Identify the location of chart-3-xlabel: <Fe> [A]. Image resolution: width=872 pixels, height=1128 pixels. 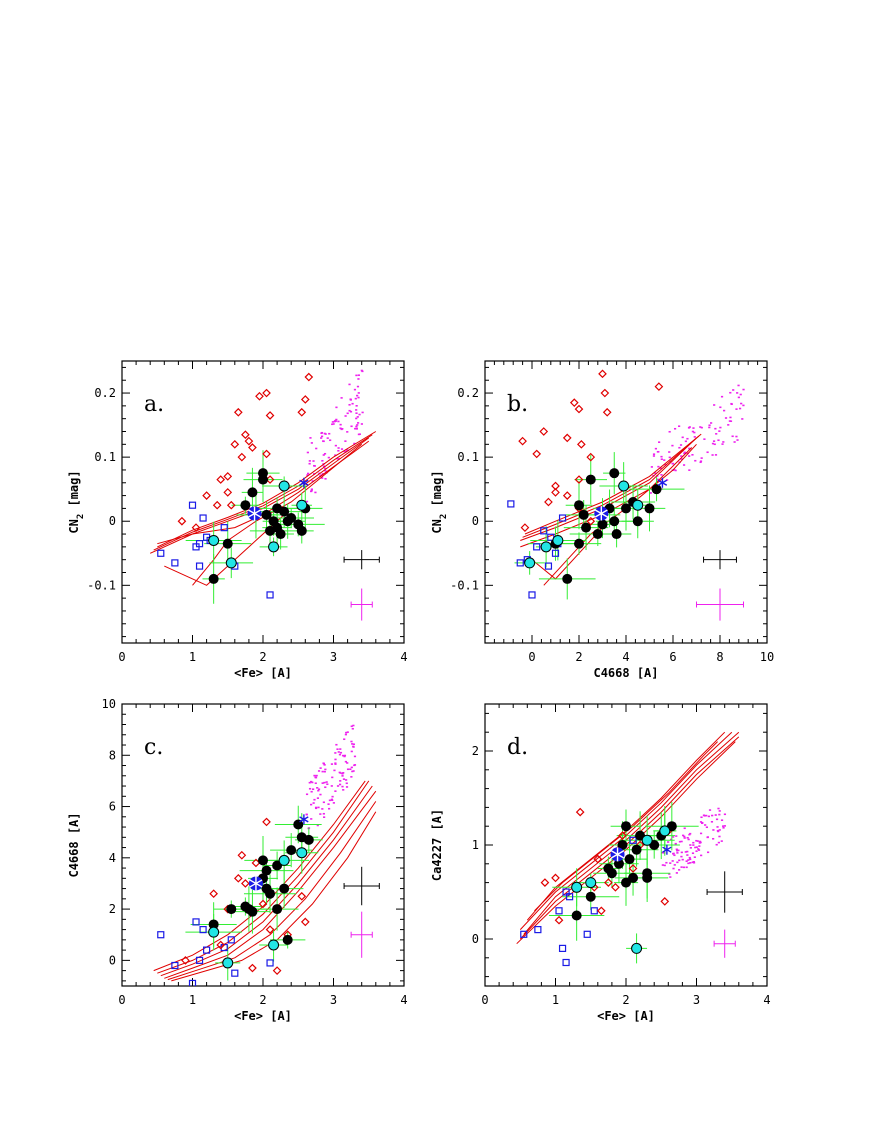
(626, 1016).